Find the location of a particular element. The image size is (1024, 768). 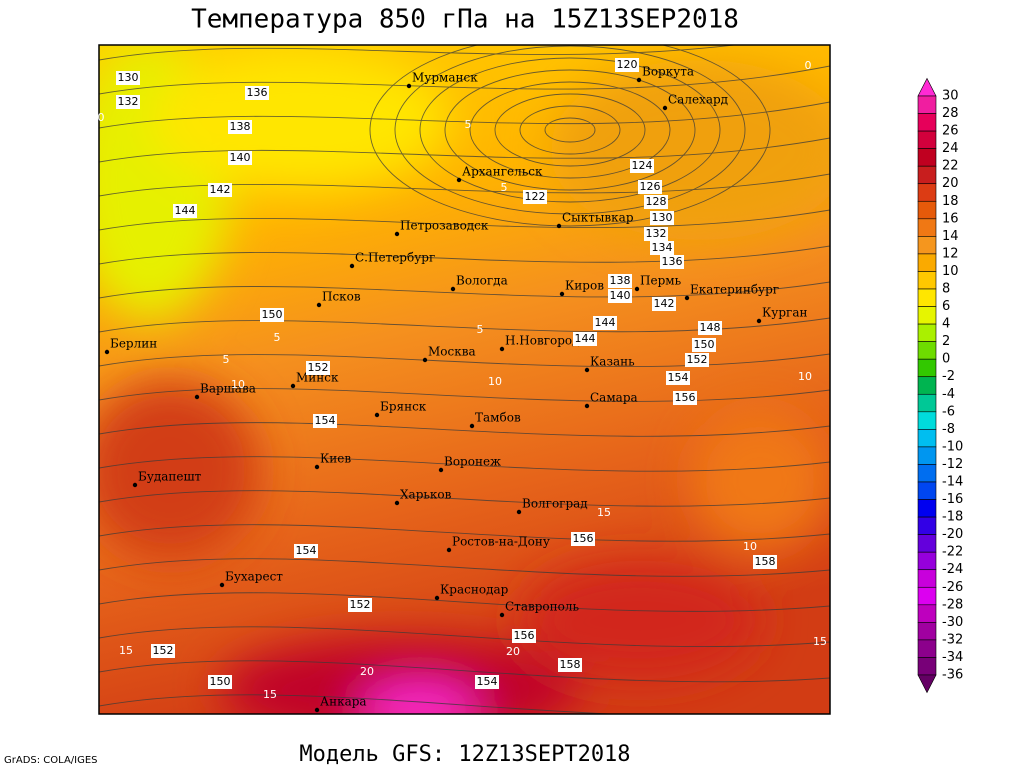

contour-label: 138 is located at coordinates (620, 280).